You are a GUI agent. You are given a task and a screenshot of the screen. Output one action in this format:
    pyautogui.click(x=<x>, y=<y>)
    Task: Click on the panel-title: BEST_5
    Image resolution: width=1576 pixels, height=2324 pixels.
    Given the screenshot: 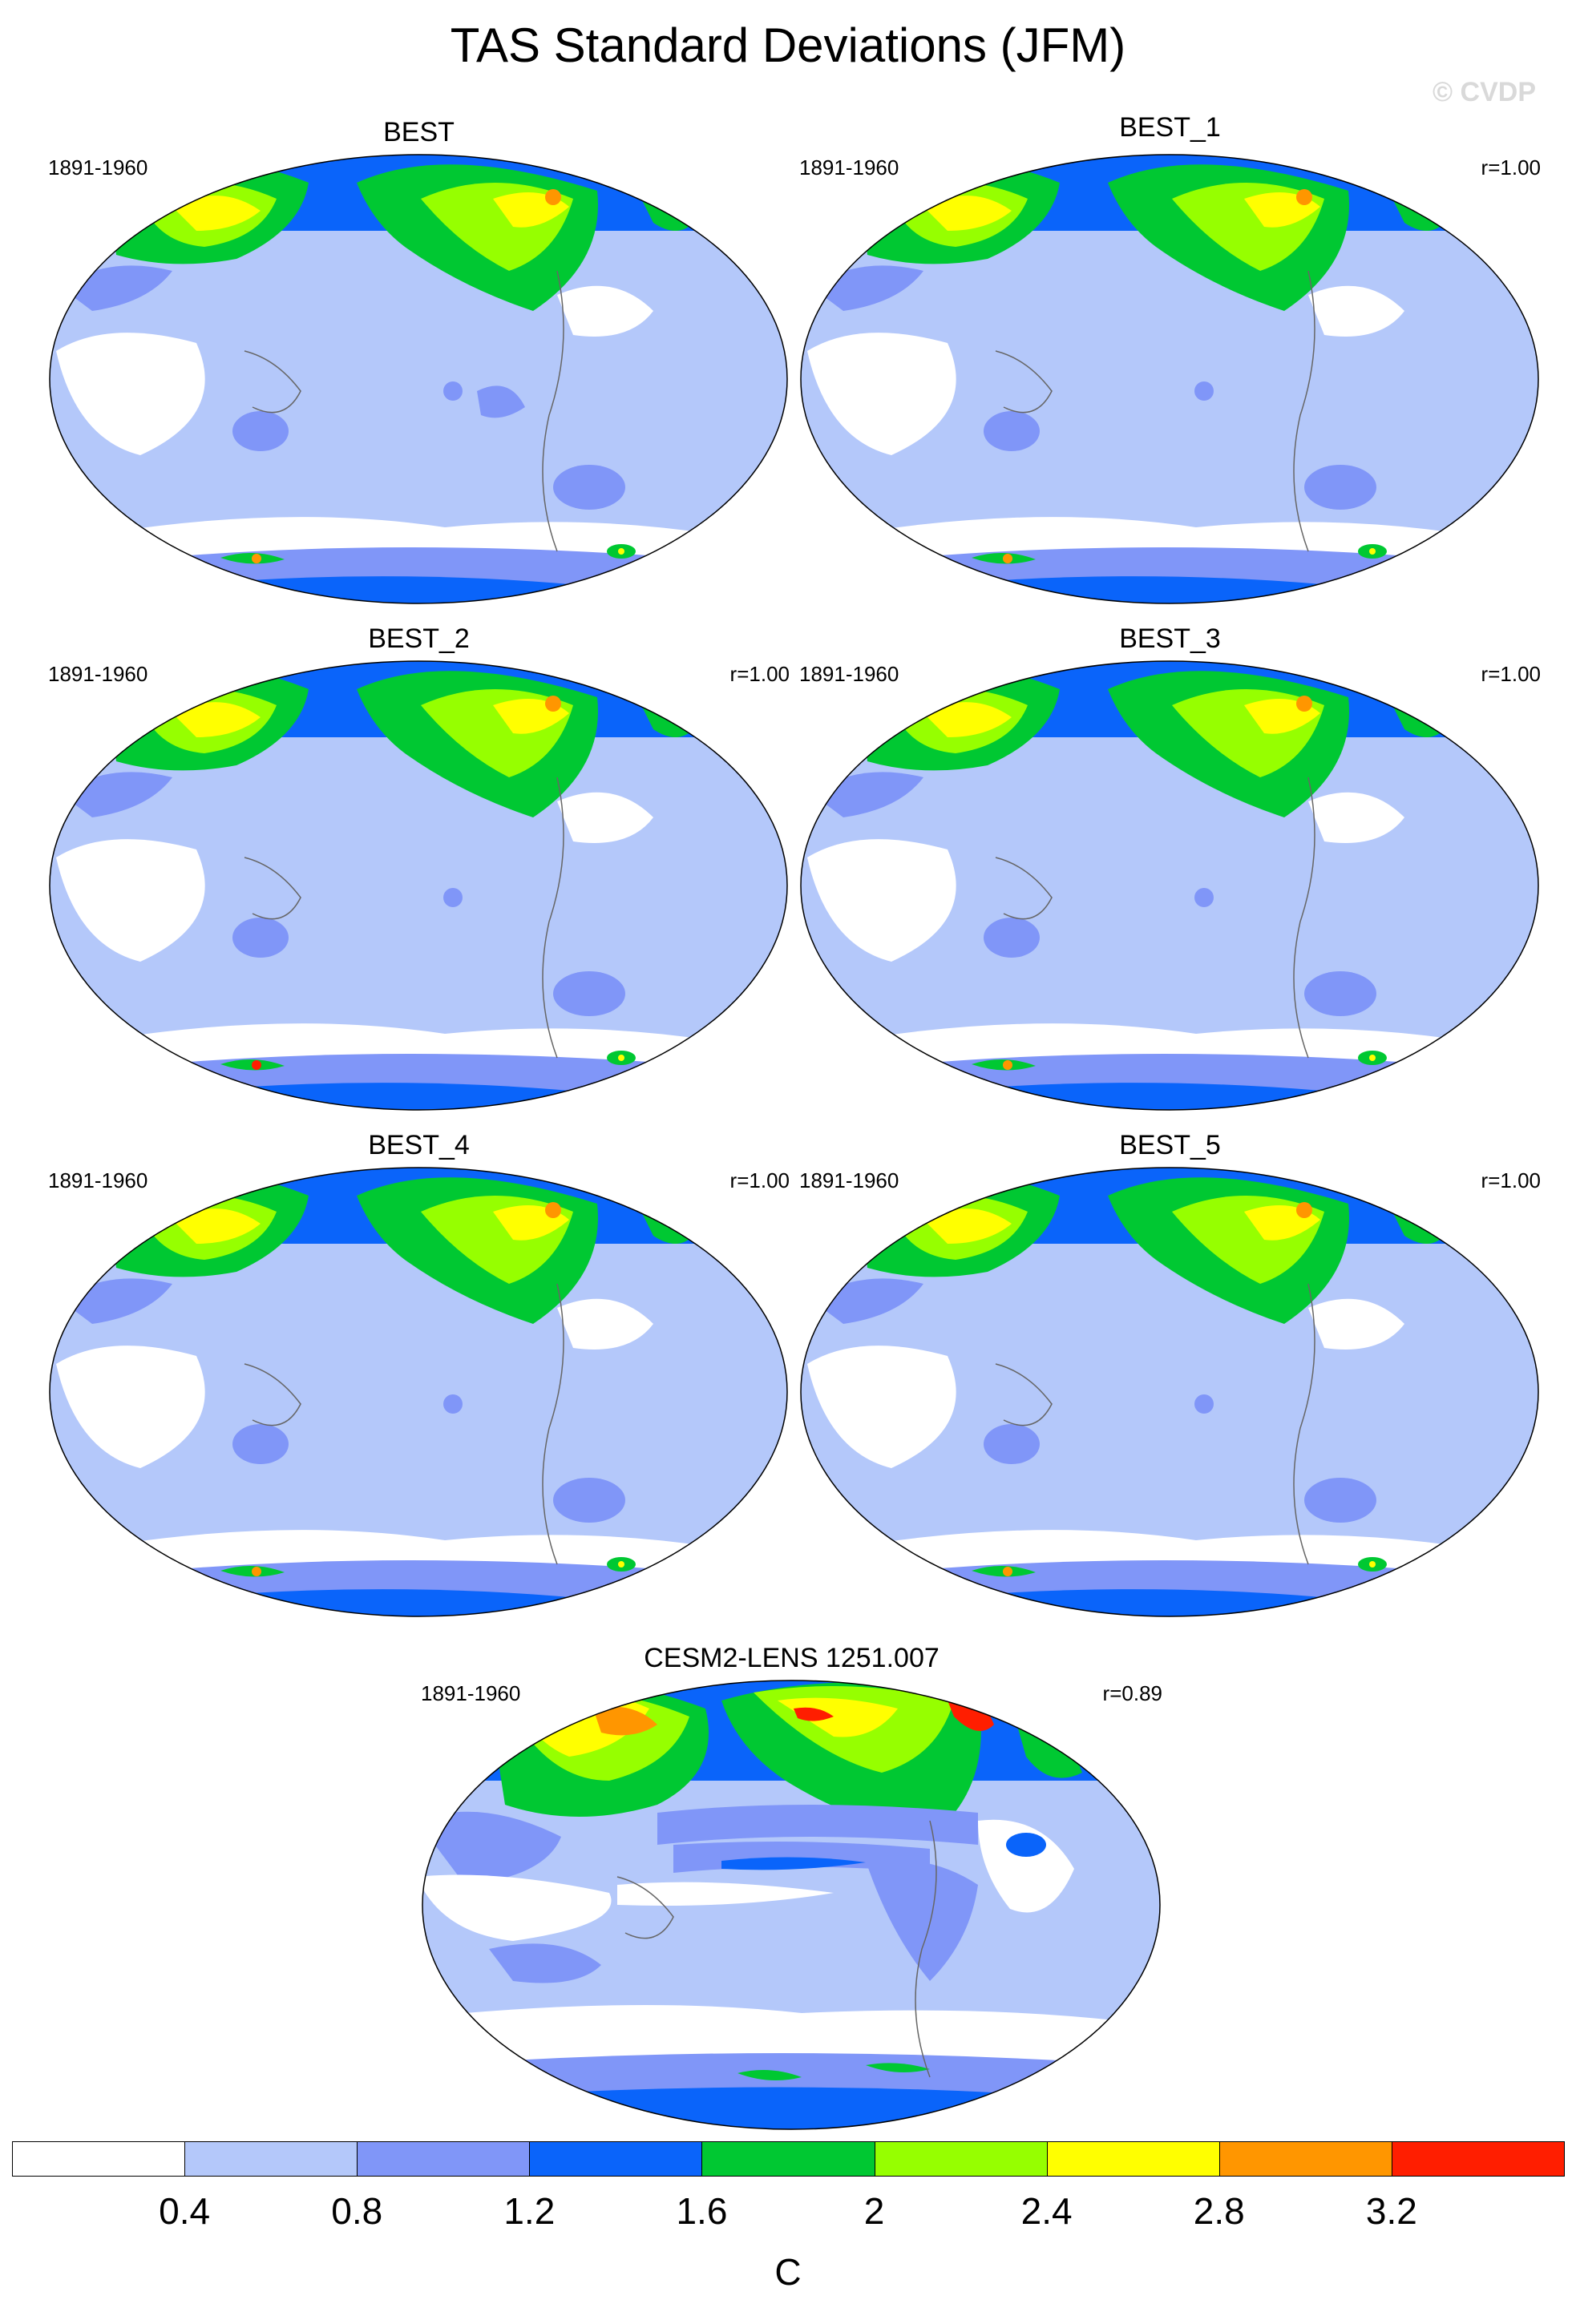 What is the action you would take?
    pyautogui.click(x=1170, y=1145)
    